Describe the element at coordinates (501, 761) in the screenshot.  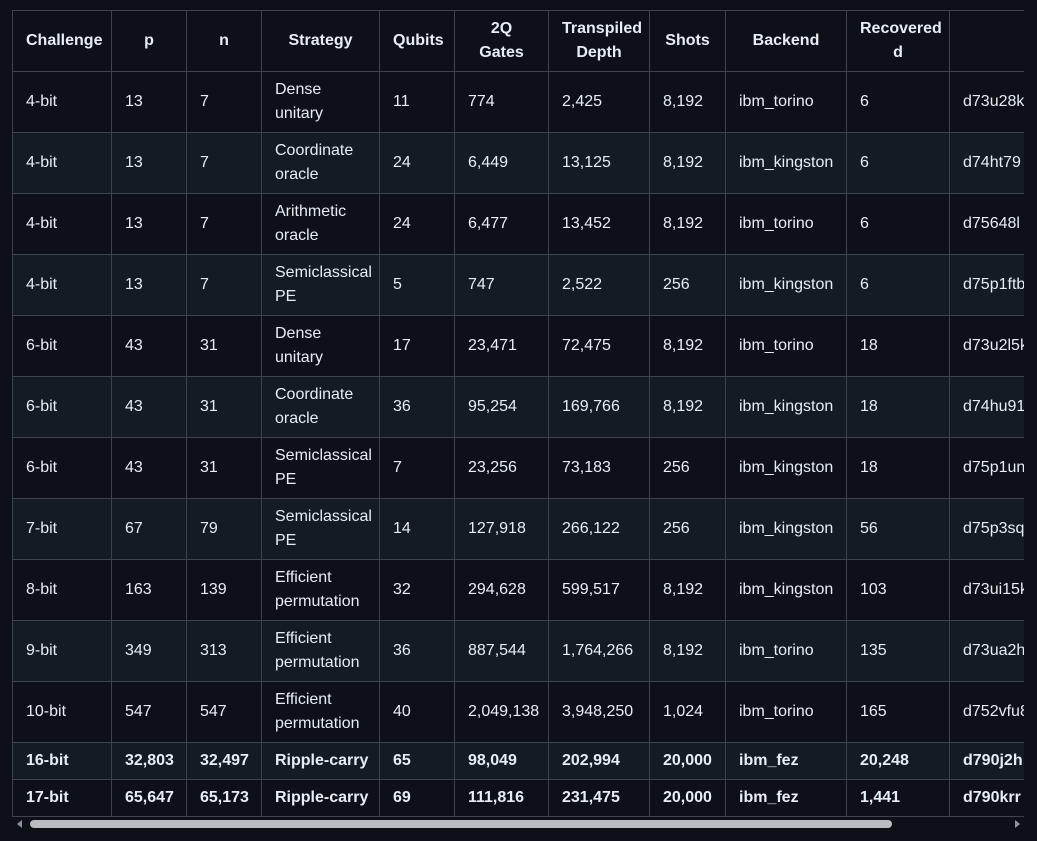
I see `cell-2q-gates: 98,049` at that location.